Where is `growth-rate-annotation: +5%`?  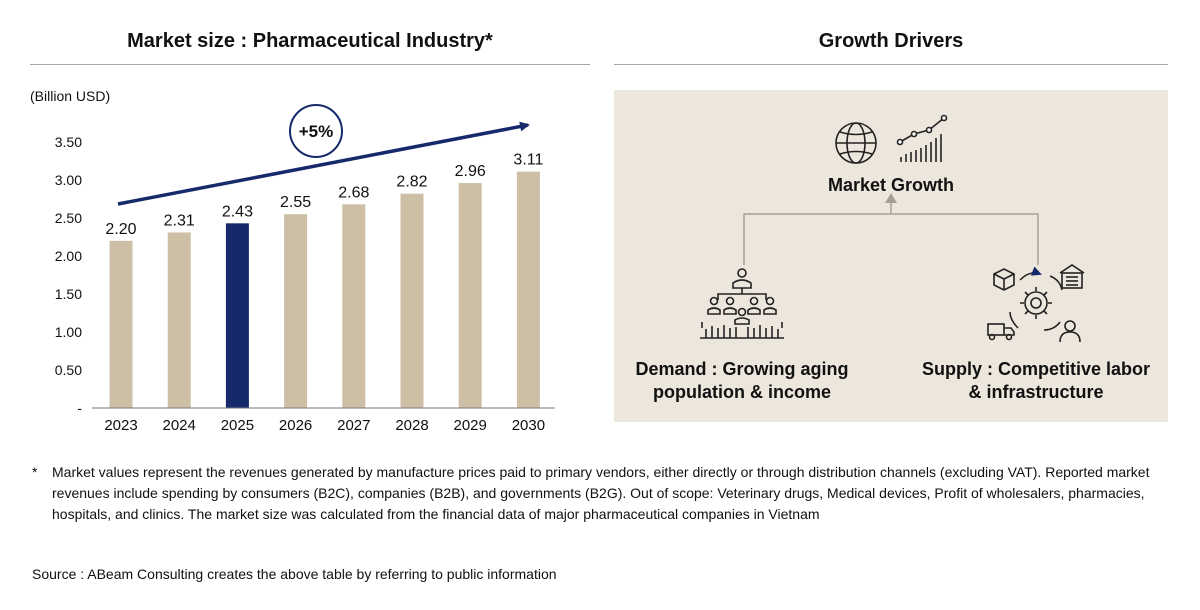
growth-rate-annotation: +5% is located at coordinates (316, 131).